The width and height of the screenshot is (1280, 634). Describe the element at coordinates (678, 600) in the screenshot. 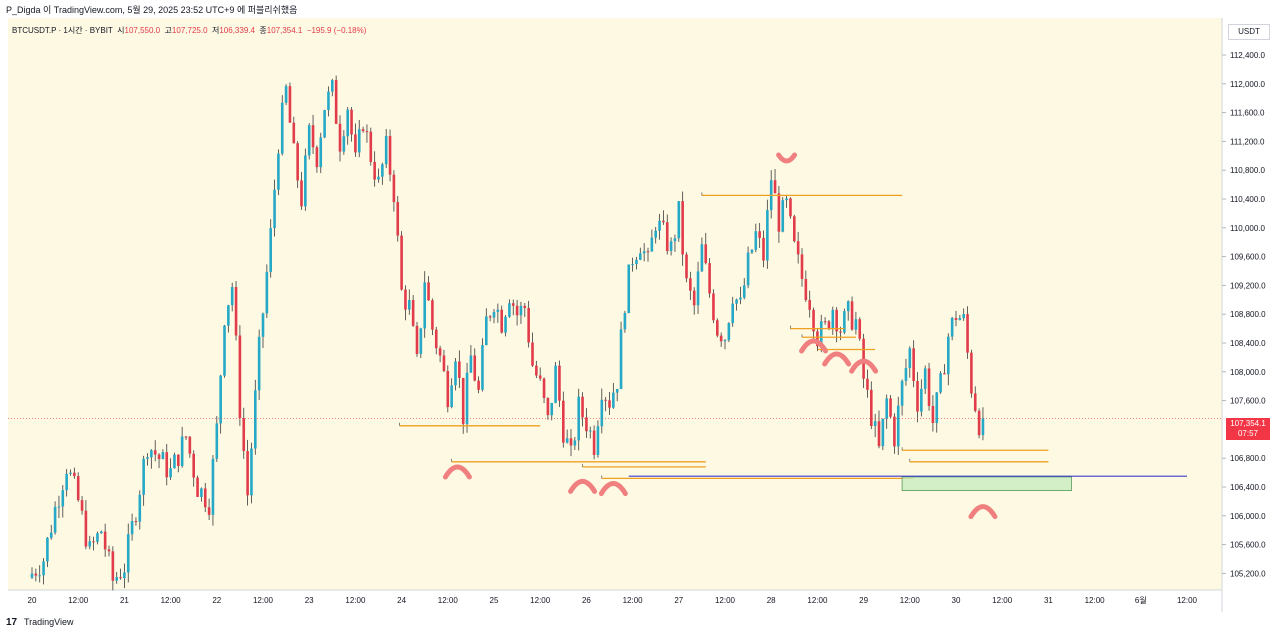

I see `time-tick-label: 27` at that location.